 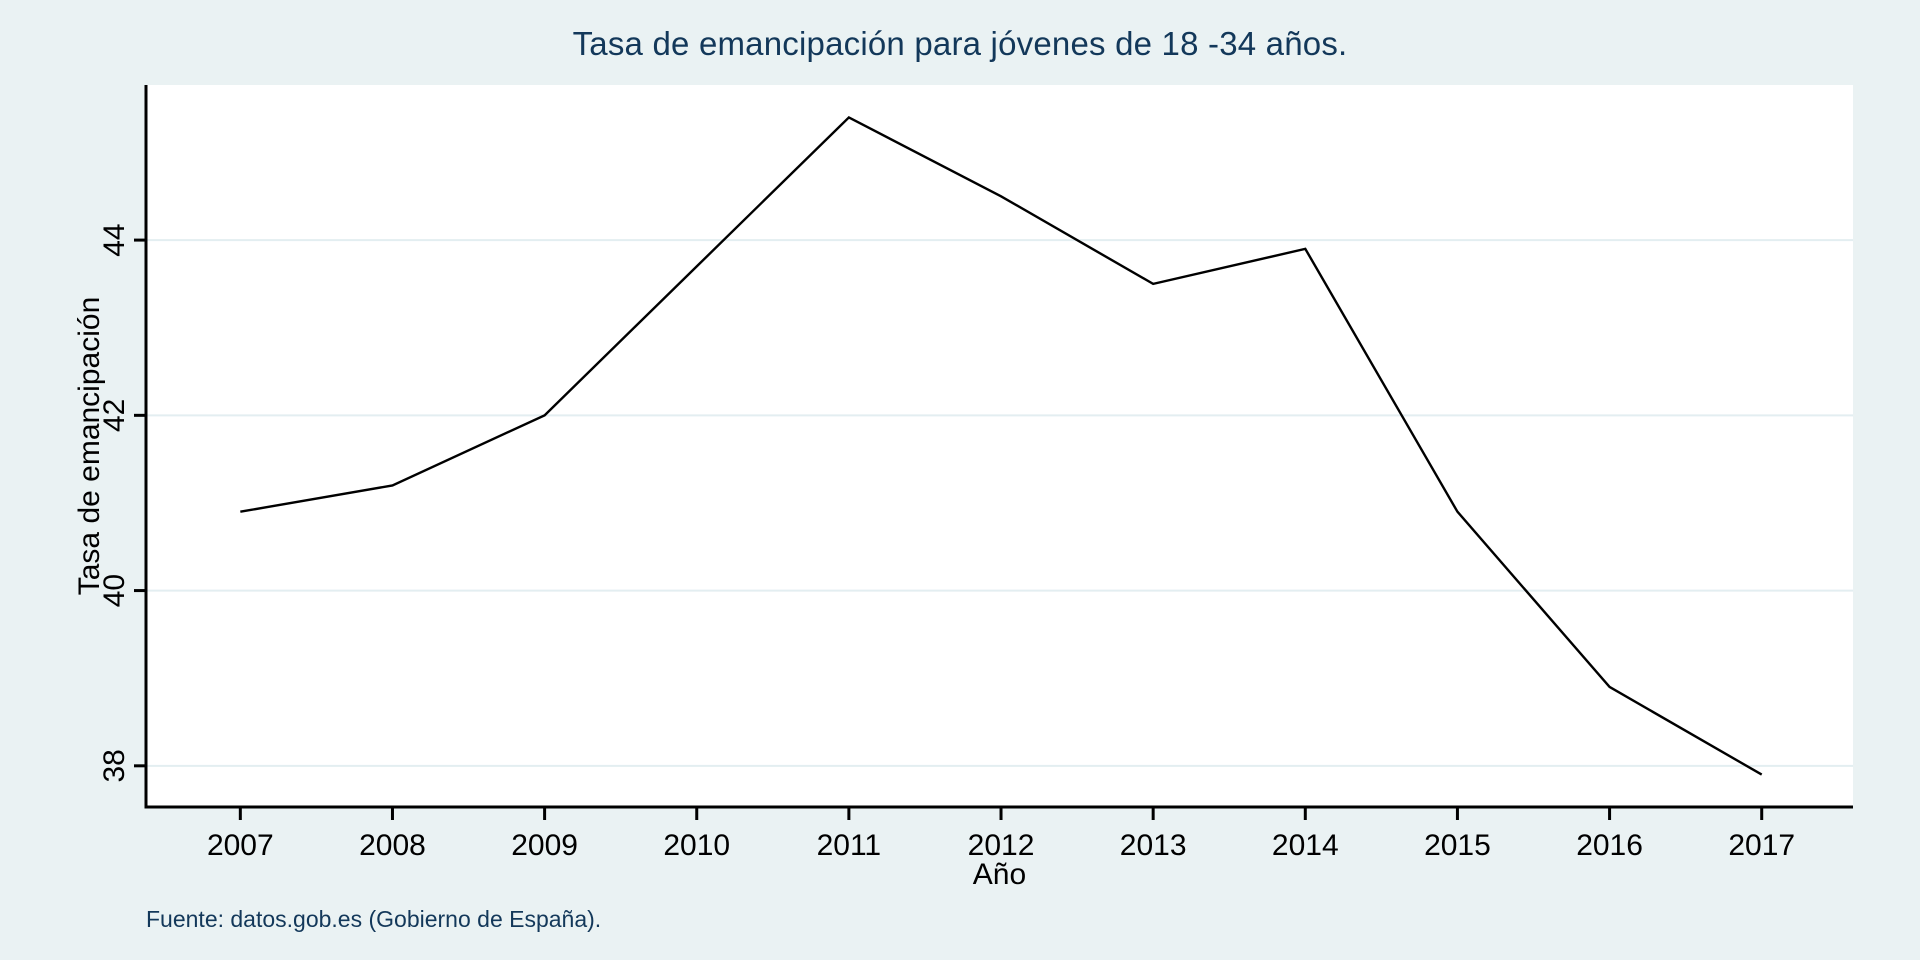 I want to click on x-tick-label: 2012, so click(x=1001, y=845).